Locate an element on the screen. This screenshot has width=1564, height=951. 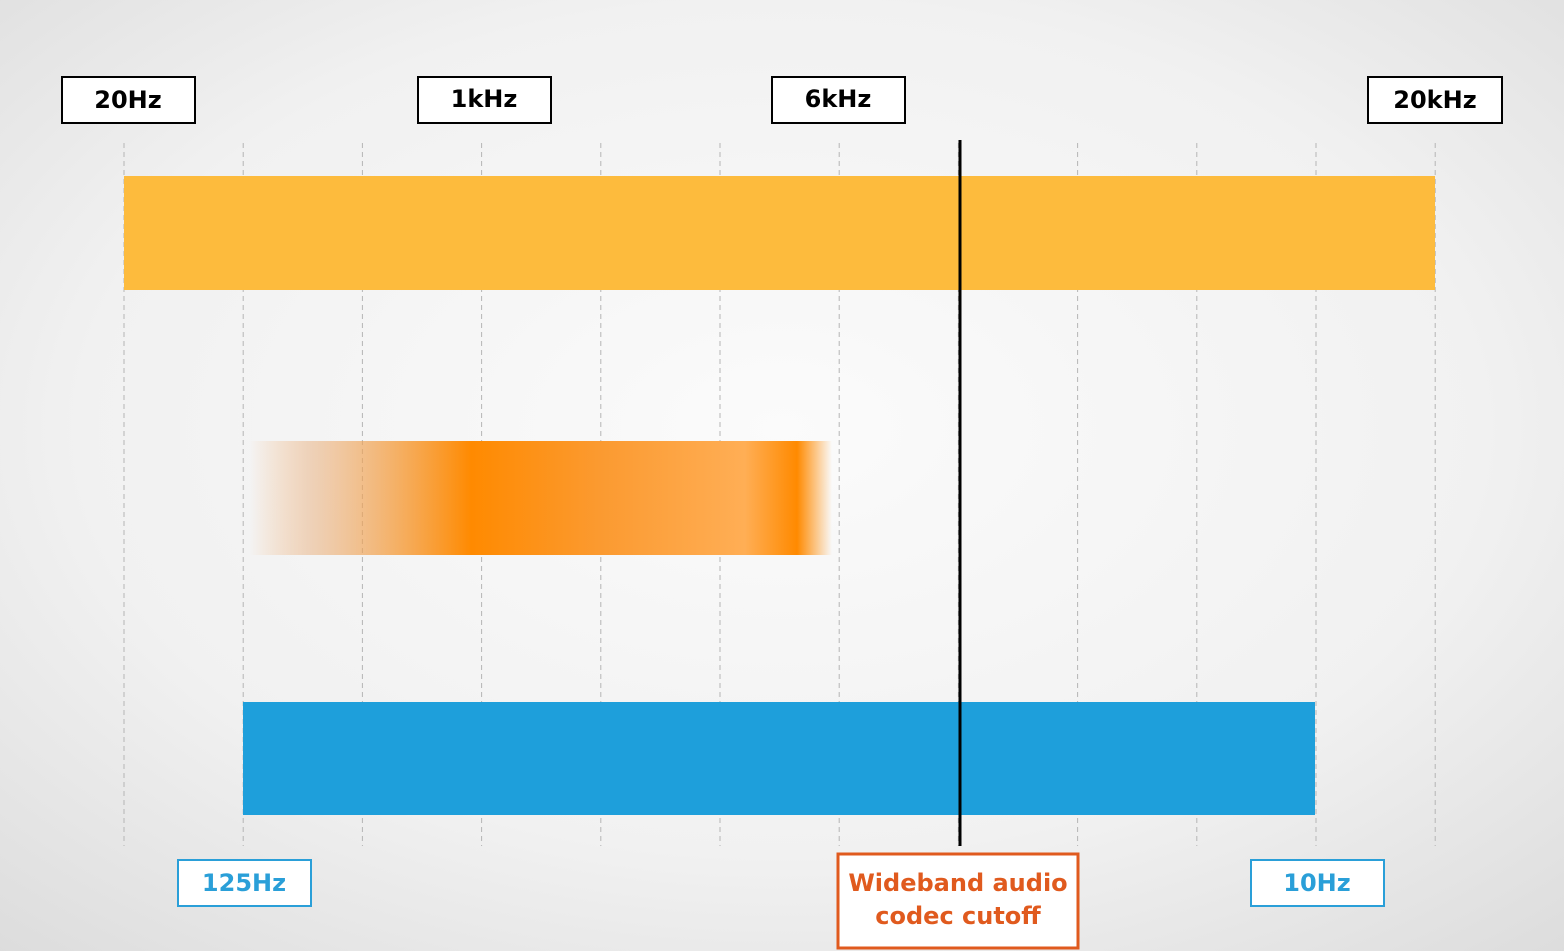
label-text: 125Hz is located at coordinates (244, 883).